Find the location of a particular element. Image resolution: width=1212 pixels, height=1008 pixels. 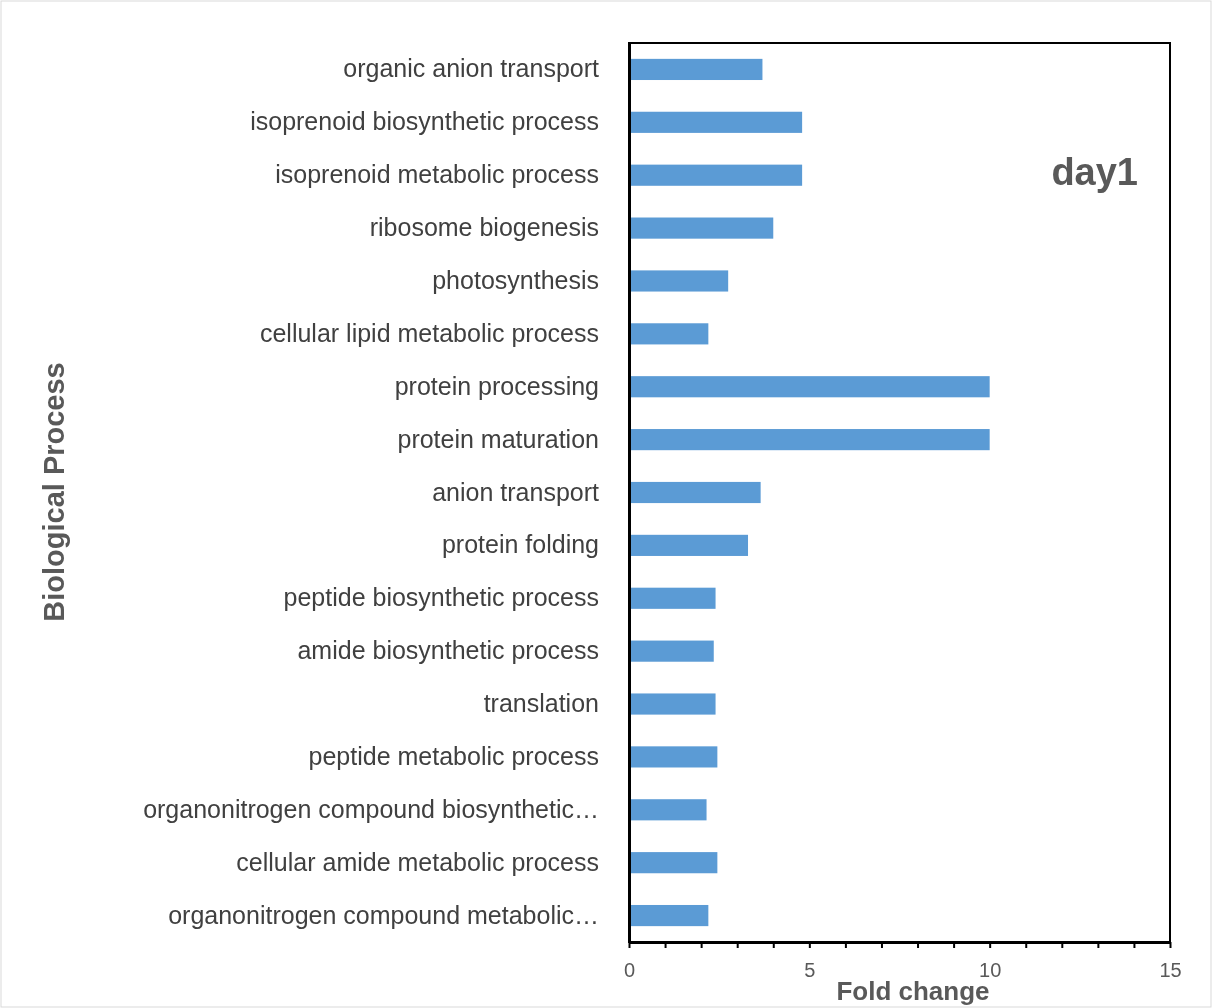

y-tick-label: cellular lipid metabolic process is located at coordinates (429, 332).